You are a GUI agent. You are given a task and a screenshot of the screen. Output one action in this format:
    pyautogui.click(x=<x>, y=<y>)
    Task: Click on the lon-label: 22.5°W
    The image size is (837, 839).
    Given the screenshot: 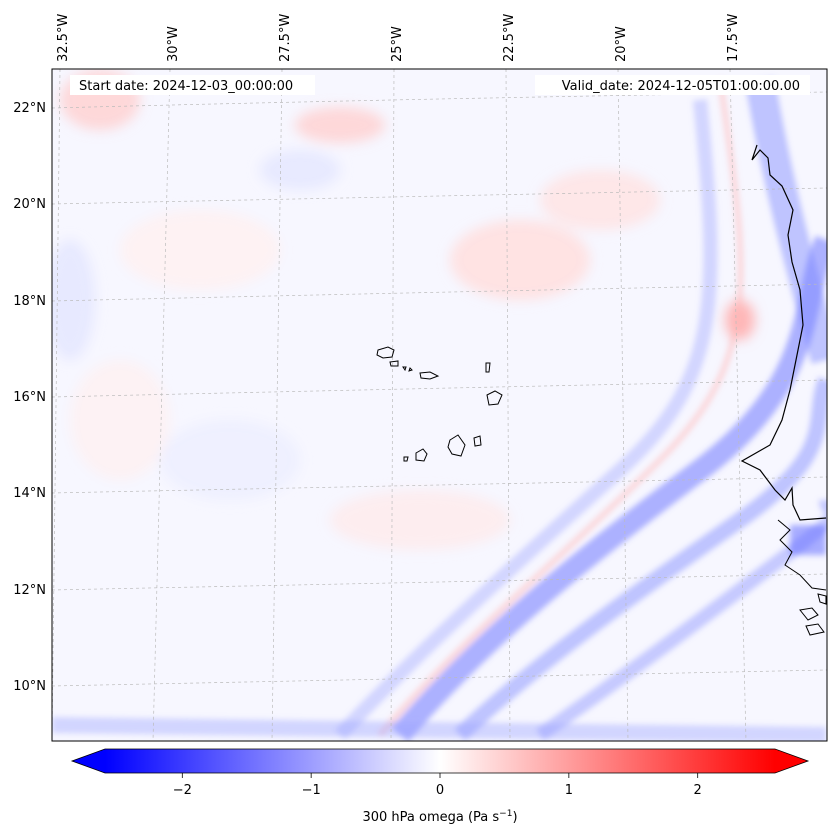 What is the action you would take?
    pyautogui.click(x=509, y=38)
    